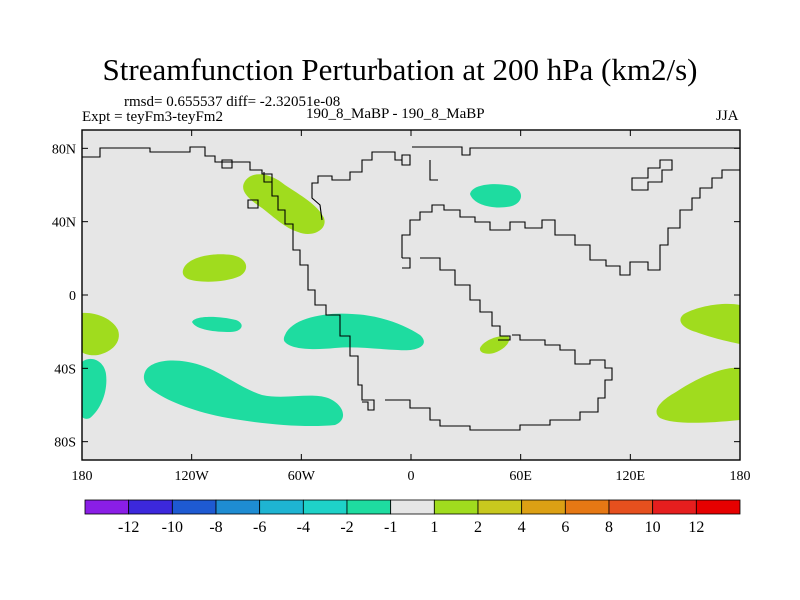 The image size is (800, 600). Describe the element at coordinates (411, 527) in the screenshot. I see `colorbar-labels: -12 -10 -8 -6 -4 -2 -1 1 2 4 6 8 10 12` at that location.